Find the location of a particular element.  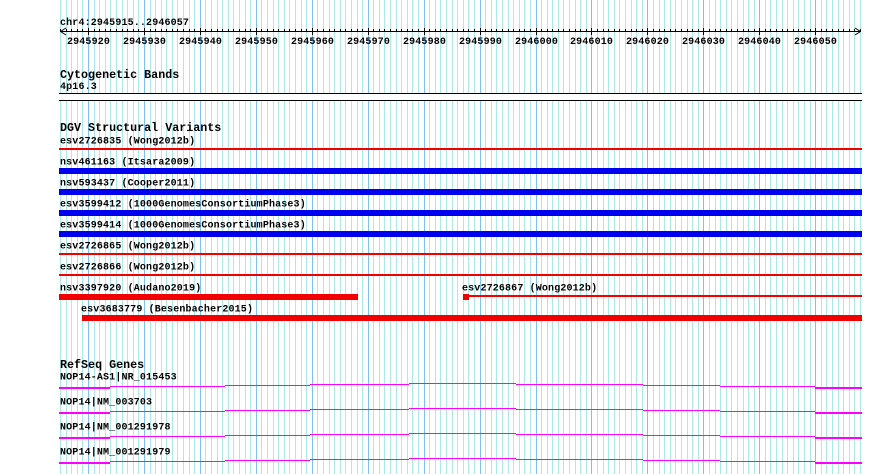

svg-text: 2946000 is located at coordinates (536, 42).